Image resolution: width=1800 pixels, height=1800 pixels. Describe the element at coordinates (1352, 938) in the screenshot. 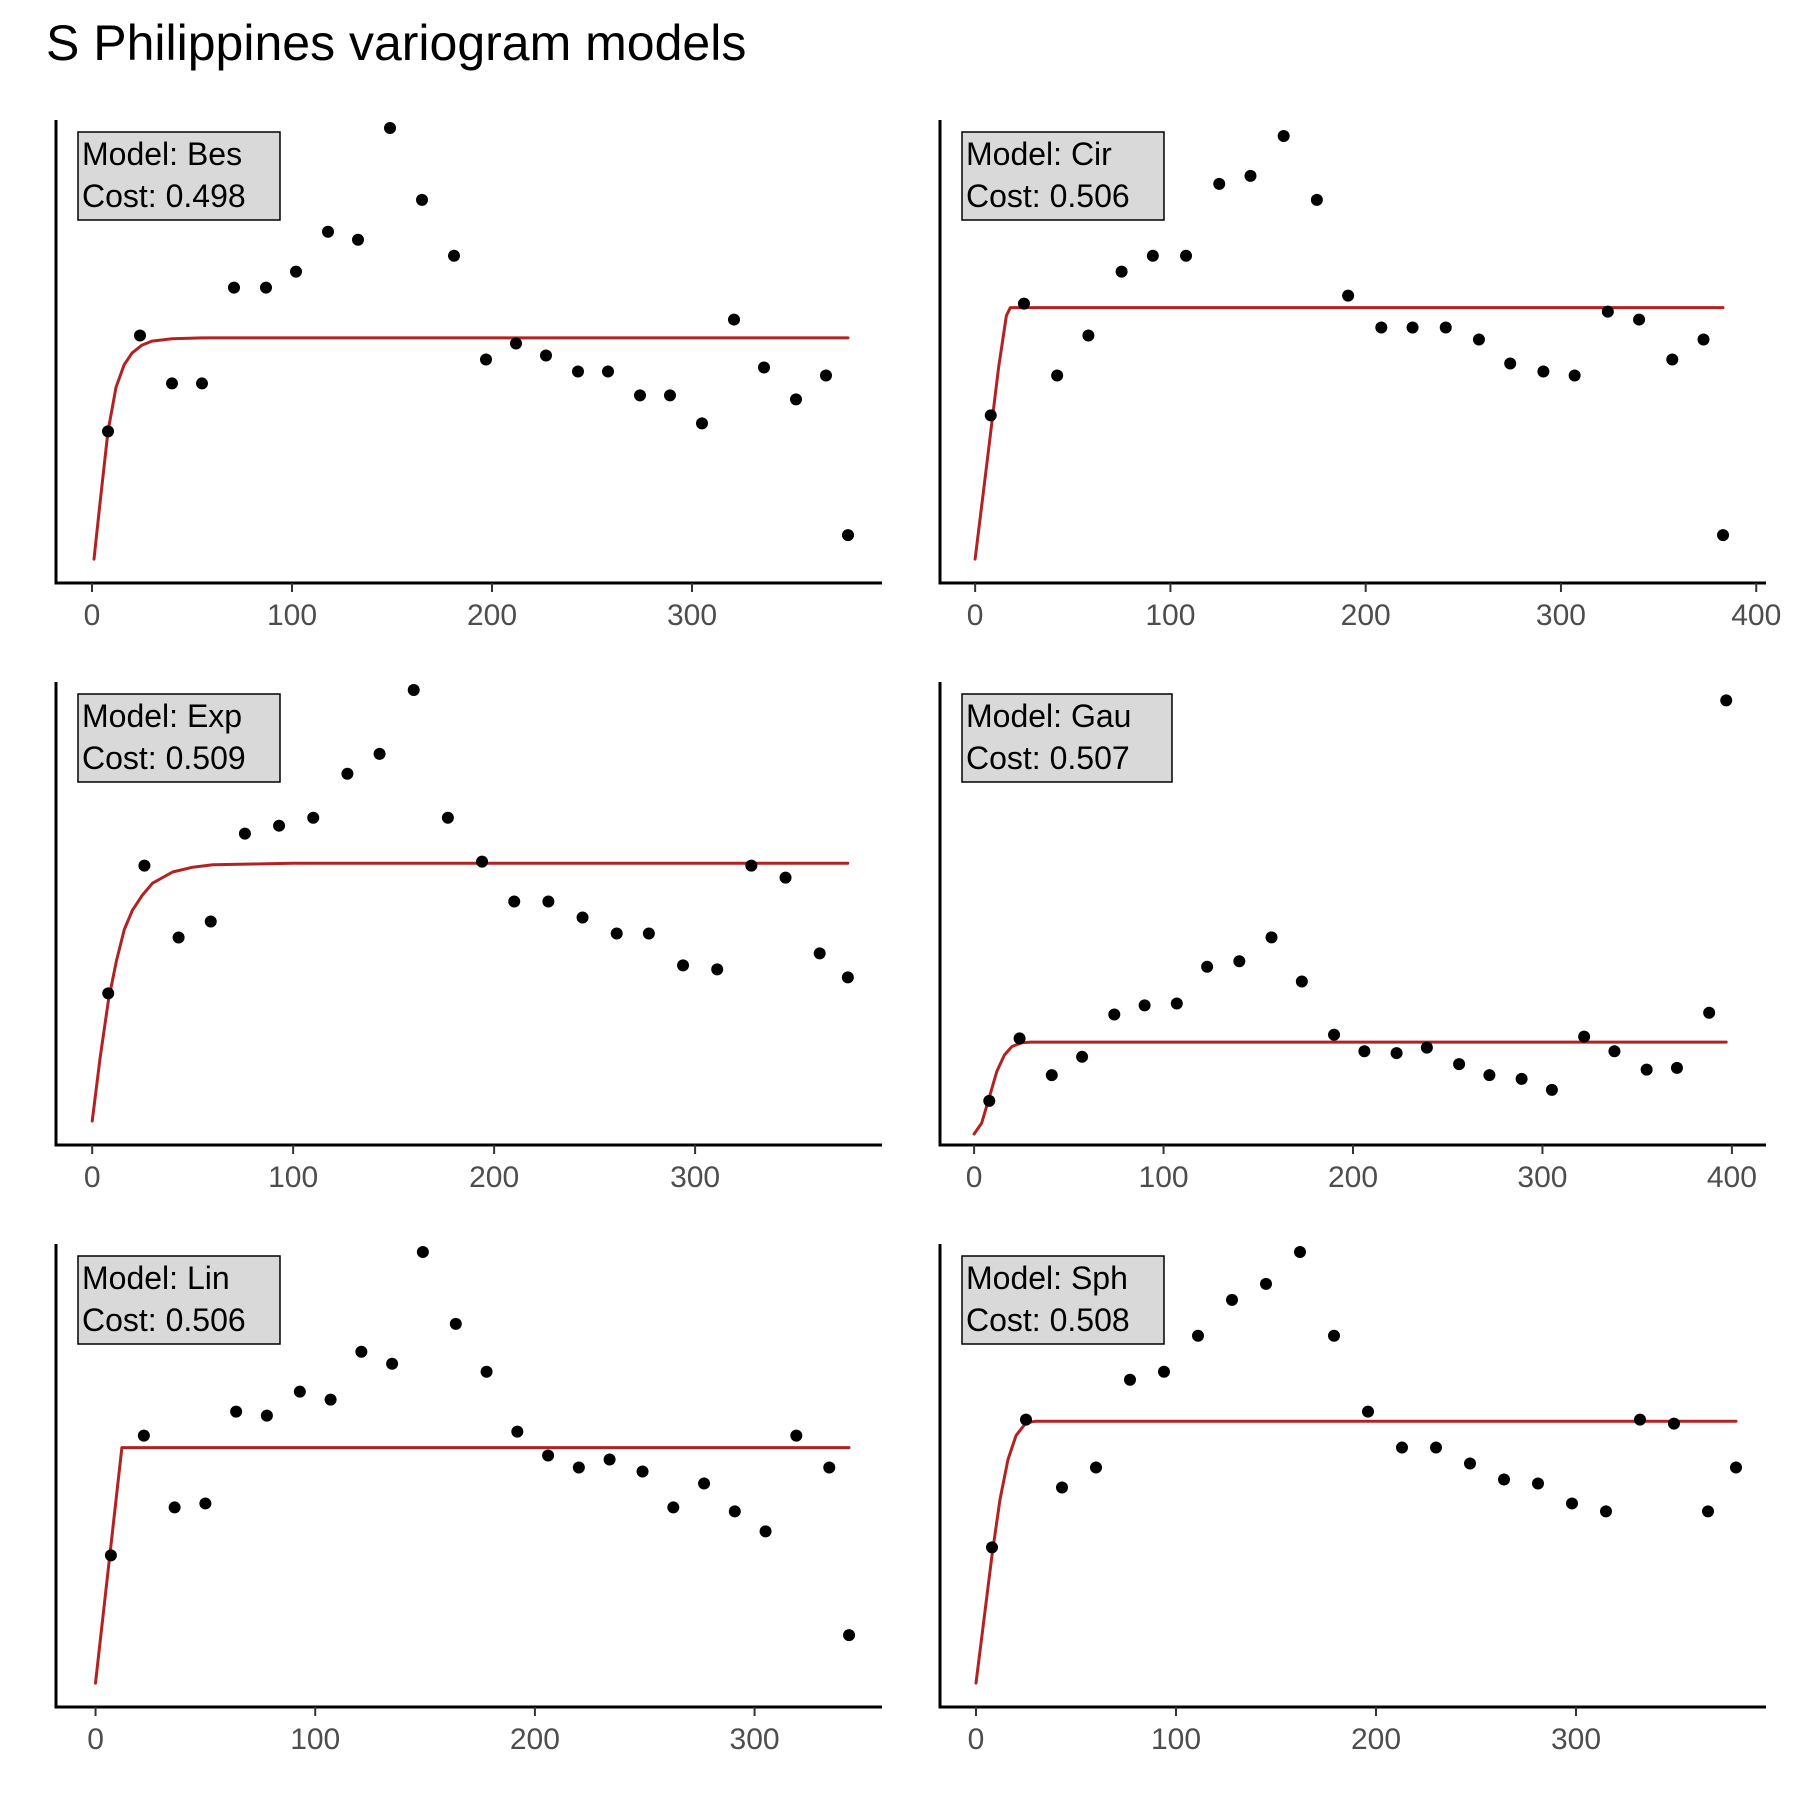

I see `variogram-panel-gau: 0 100 200 300 400 Model: Gau Cost: 0.507` at that location.